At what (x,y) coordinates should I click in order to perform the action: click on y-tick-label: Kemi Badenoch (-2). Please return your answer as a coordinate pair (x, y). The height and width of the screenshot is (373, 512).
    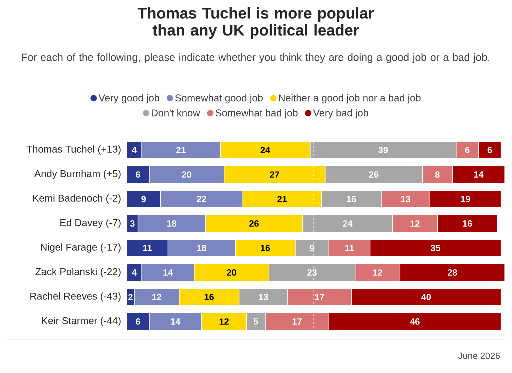
    Looking at the image, I should click on (77, 199).